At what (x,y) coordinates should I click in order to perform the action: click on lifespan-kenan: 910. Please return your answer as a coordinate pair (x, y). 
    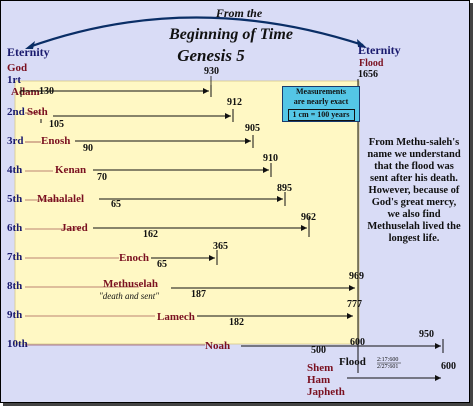
    Looking at the image, I should click on (270, 158).